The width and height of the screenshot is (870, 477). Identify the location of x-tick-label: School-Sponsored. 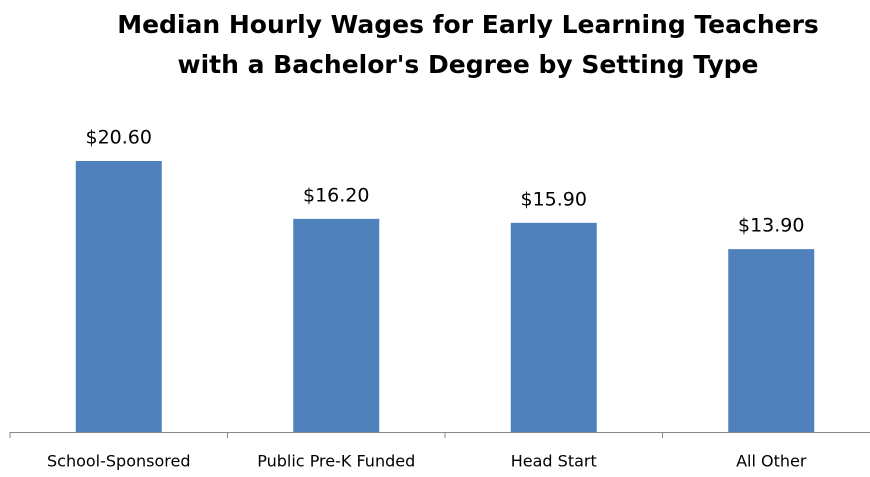
(118, 461).